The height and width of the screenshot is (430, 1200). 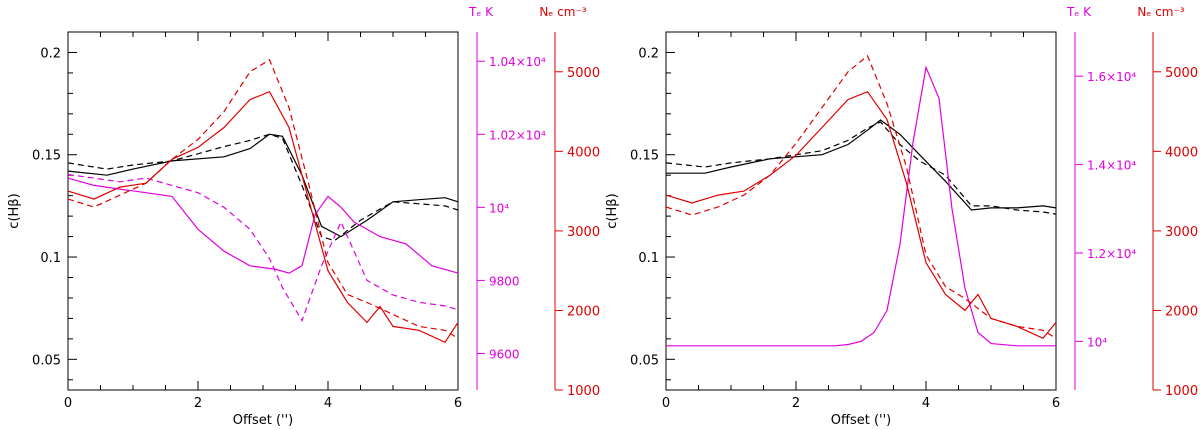 What do you see at coordinates (517, 62) in the screenshot?
I see `te-tick-label: 1.04×10⁴` at bounding box center [517, 62].